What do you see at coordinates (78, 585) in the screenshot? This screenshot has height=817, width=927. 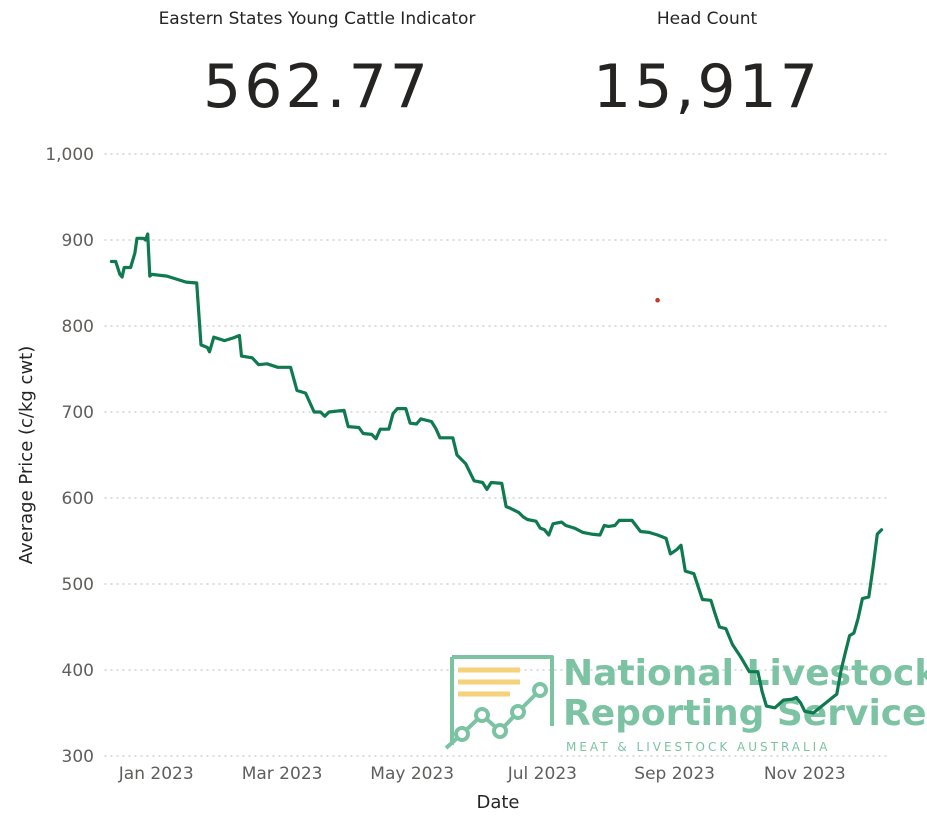 I see `y-tick-label: 500` at bounding box center [78, 585].